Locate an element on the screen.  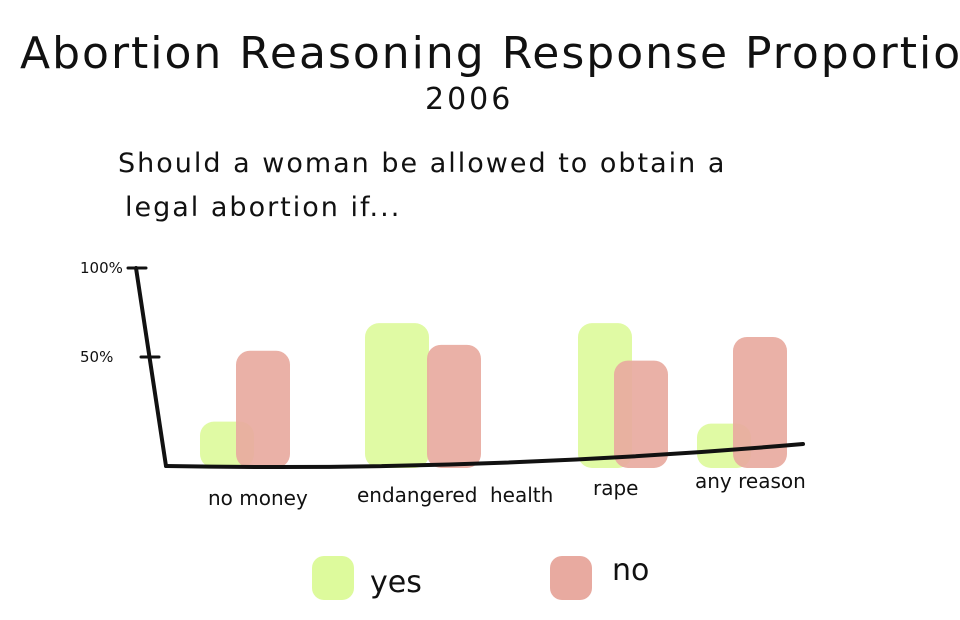
y-axis is located at coordinates (151, 367).